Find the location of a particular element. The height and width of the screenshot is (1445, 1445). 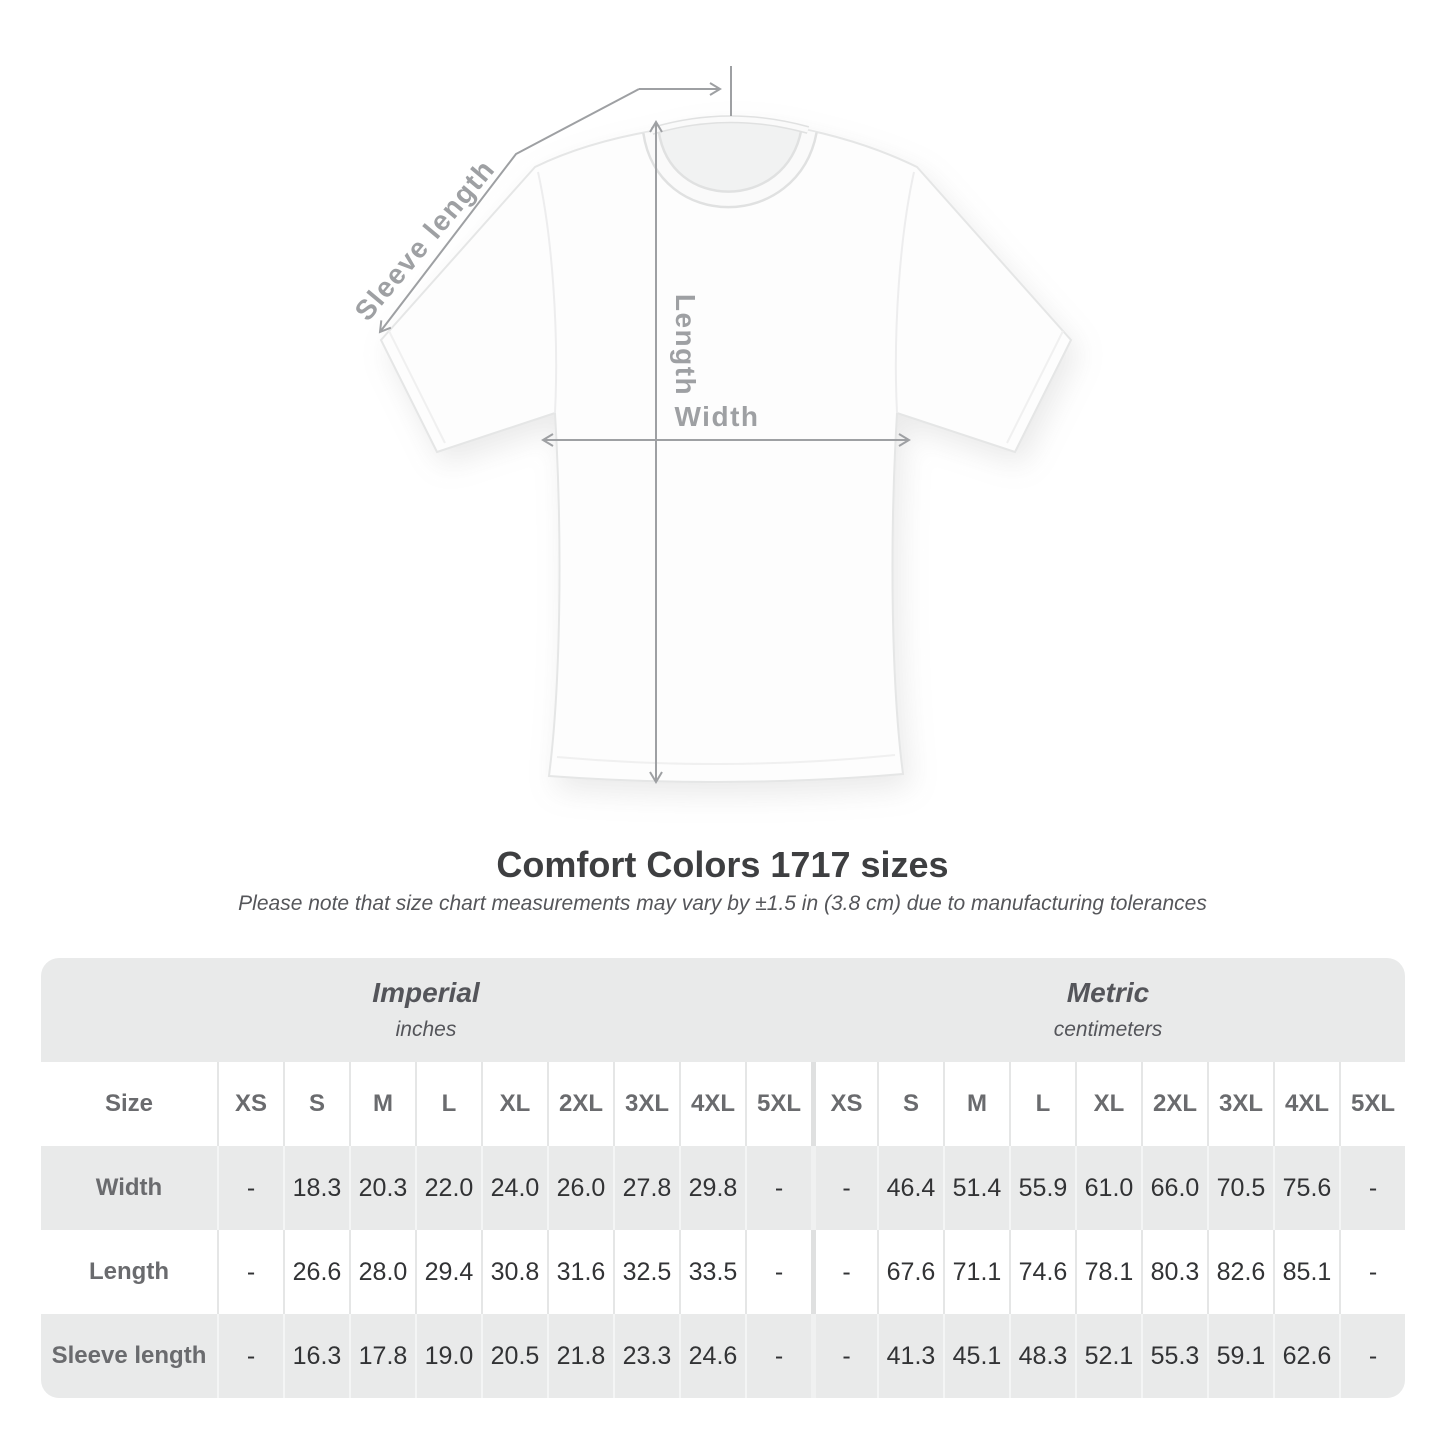

value-cell: 23.3 is located at coordinates (646, 1356).